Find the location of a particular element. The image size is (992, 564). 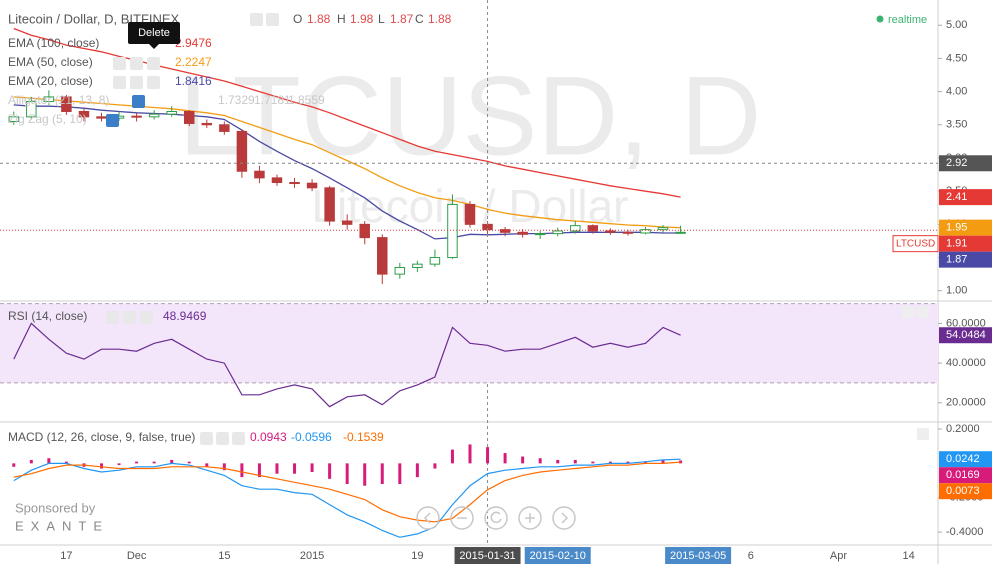

scroll-right-button is located at coordinates (564, 518).